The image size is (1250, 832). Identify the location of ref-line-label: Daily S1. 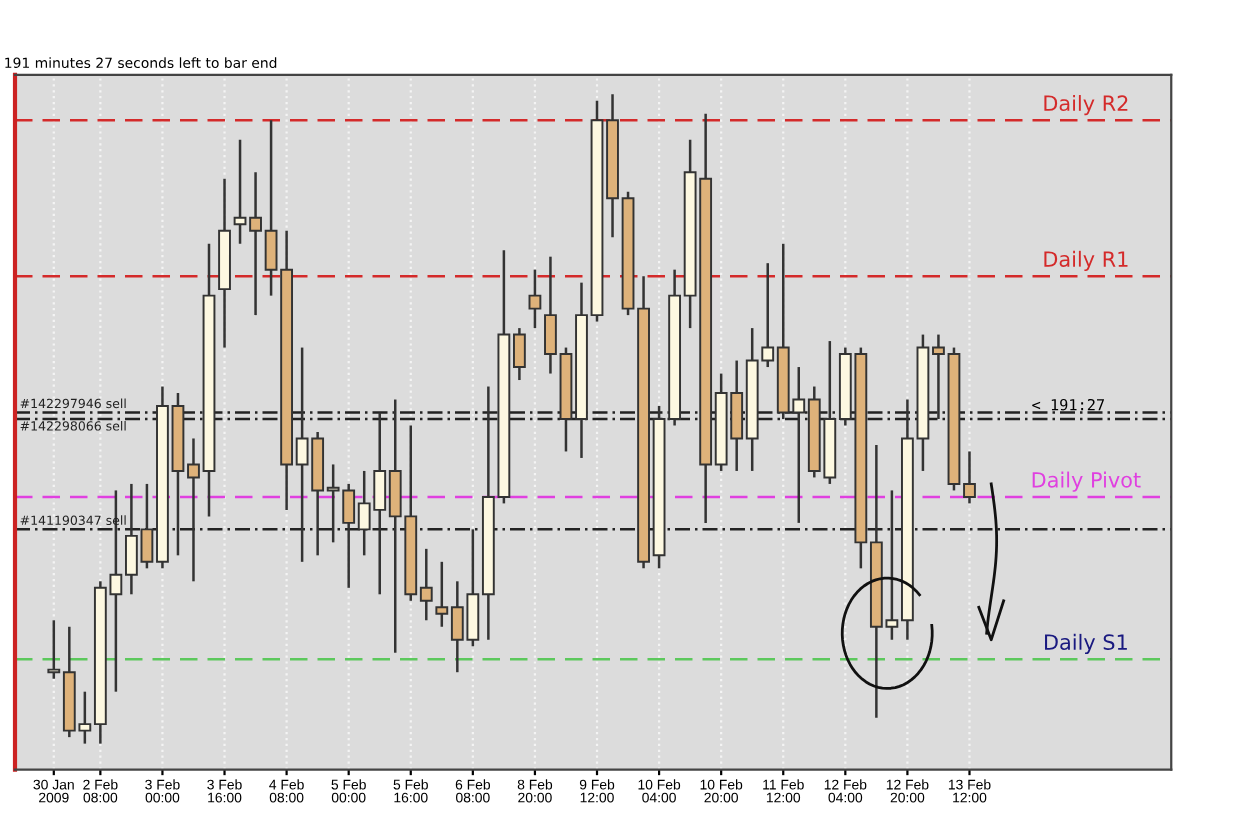
(1086, 644).